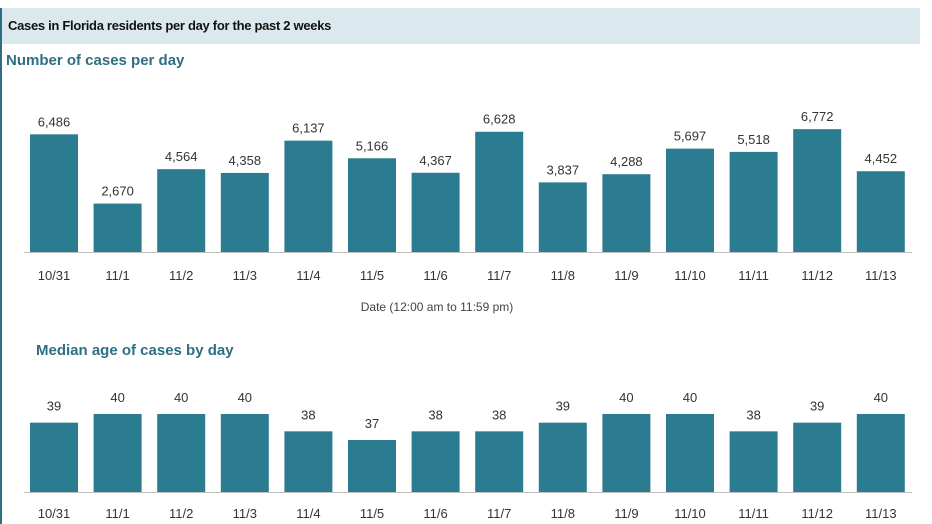 The image size is (932, 524). Describe the element at coordinates (499, 119) in the screenshot. I see `cases-value-label: 6,628` at that location.